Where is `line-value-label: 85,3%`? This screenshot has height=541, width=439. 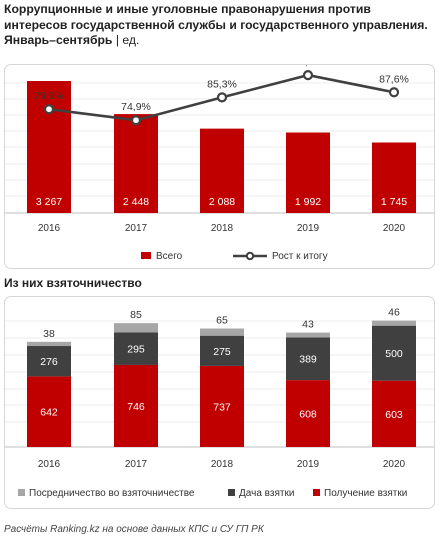 line-value-label: 85,3% is located at coordinates (222, 84).